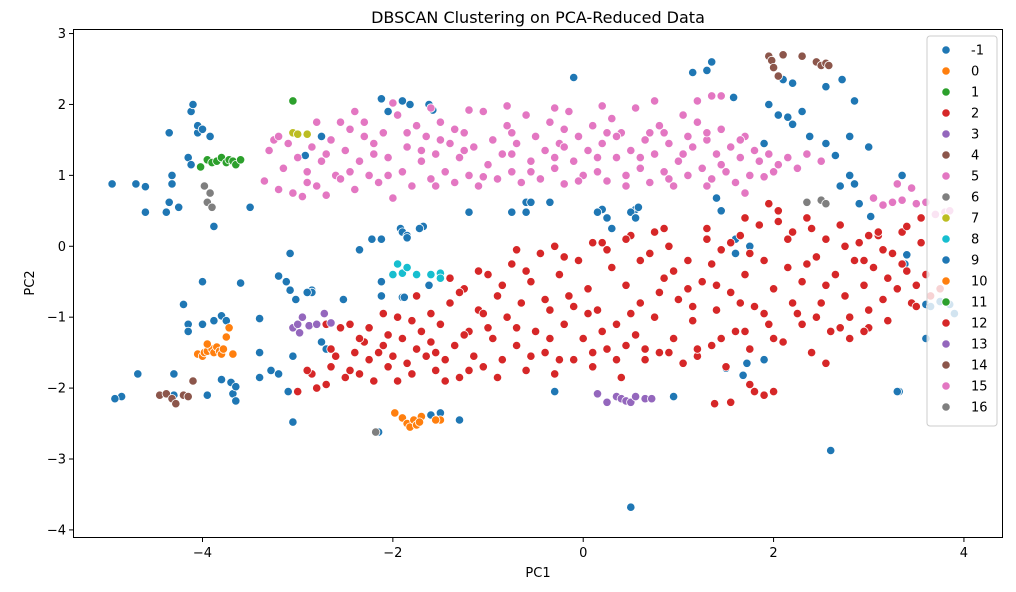 The height and width of the screenshot is (592, 1016). I want to click on legend-item: 7, so click(960, 219).